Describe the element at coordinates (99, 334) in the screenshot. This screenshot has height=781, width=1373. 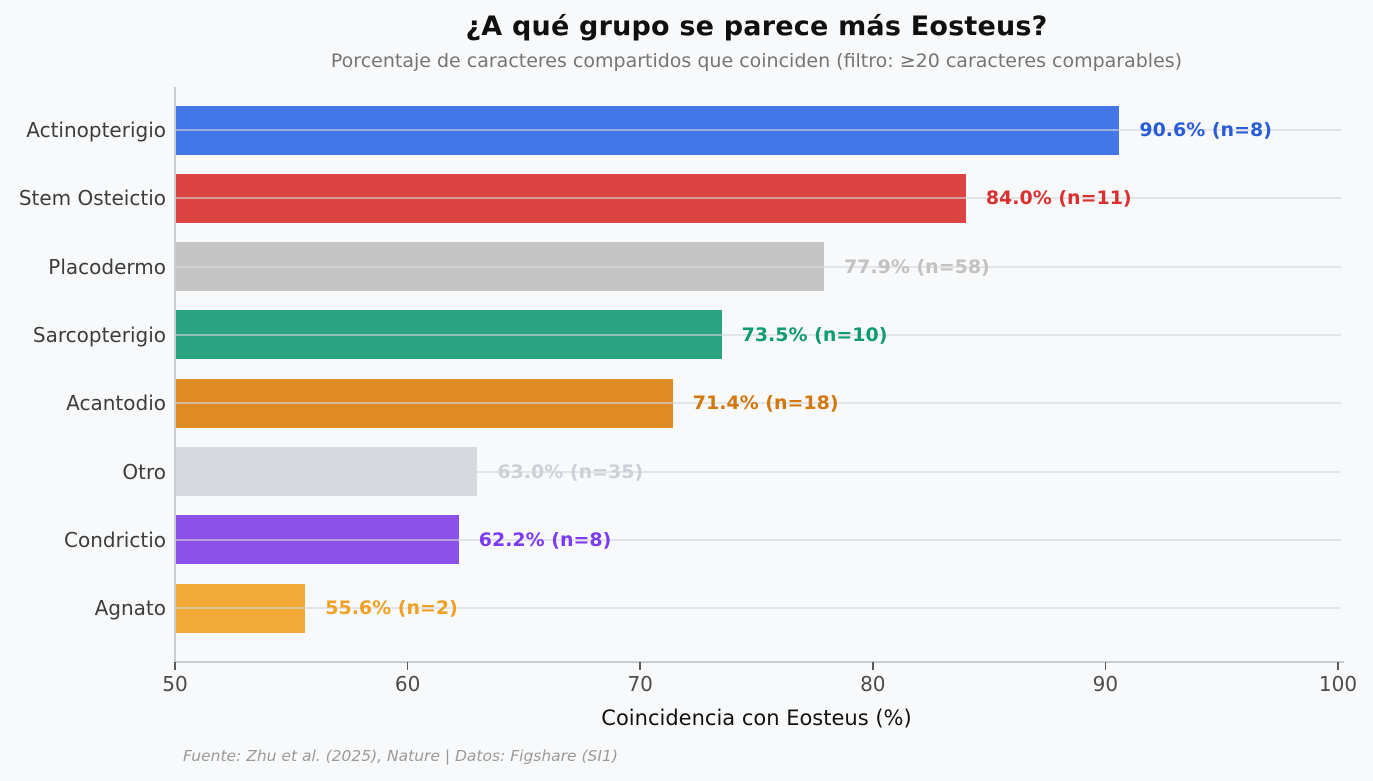
I see `category-label: Sarcopterigio` at that location.